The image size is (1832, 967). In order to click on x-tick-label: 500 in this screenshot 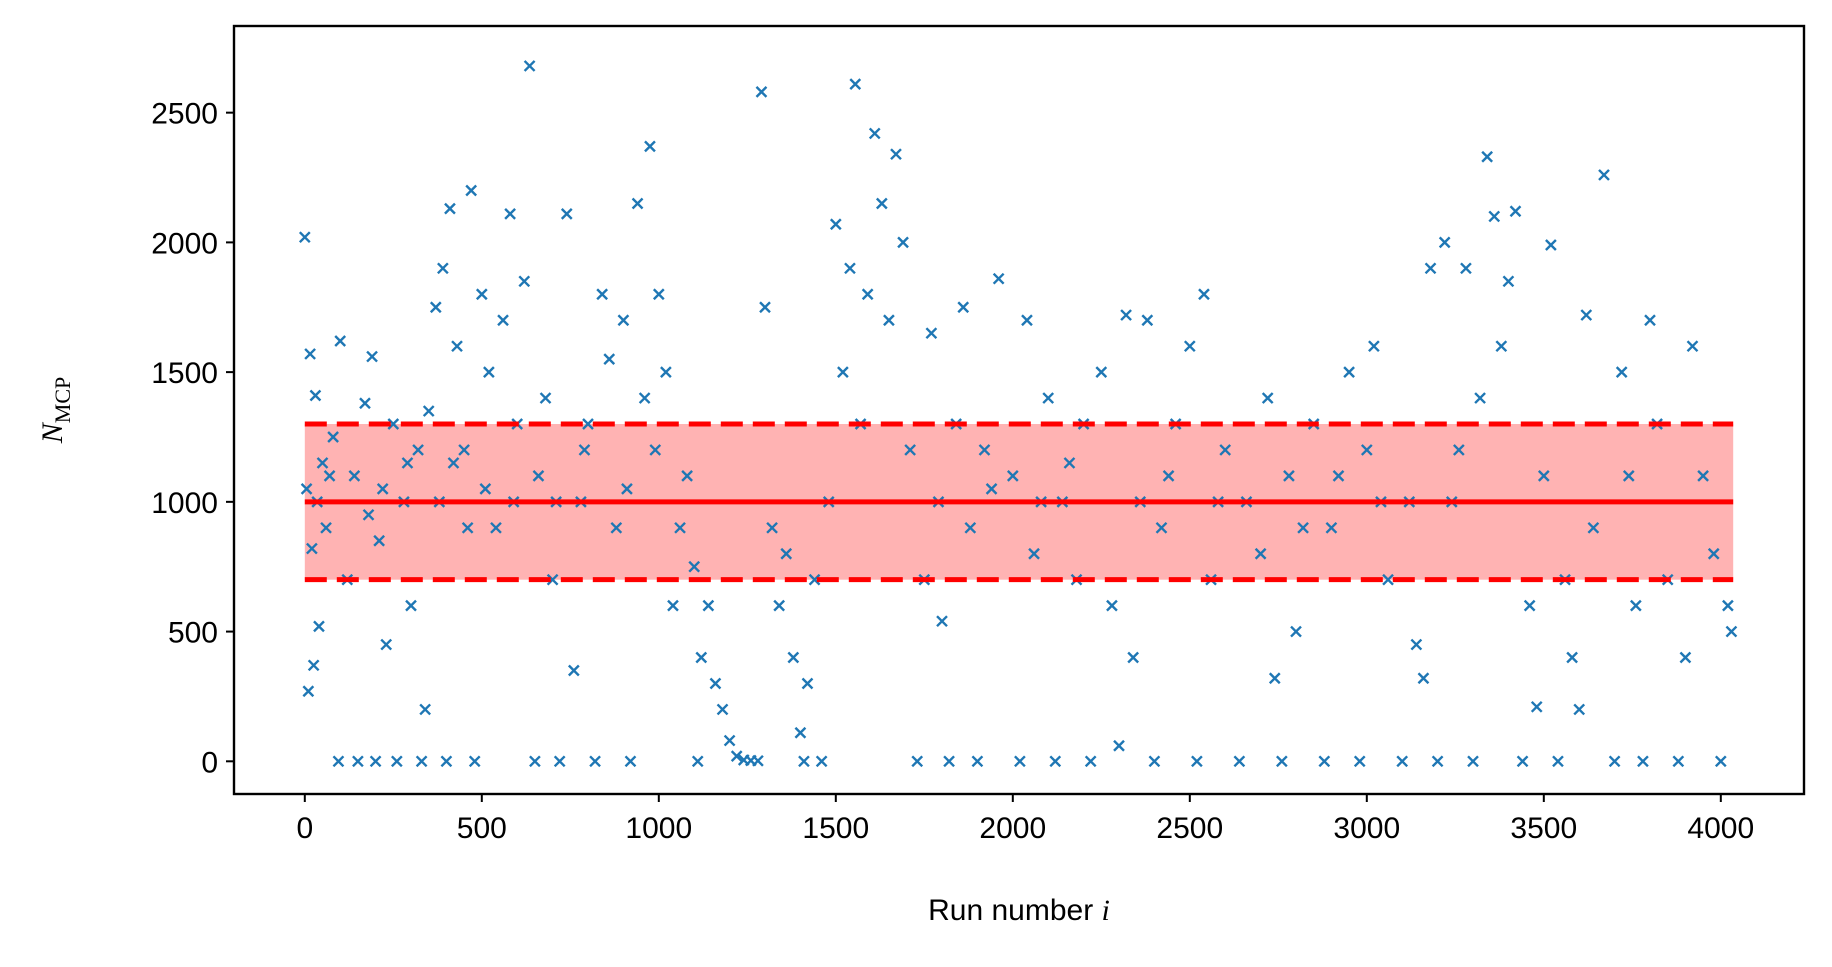, I will do `click(482, 828)`.